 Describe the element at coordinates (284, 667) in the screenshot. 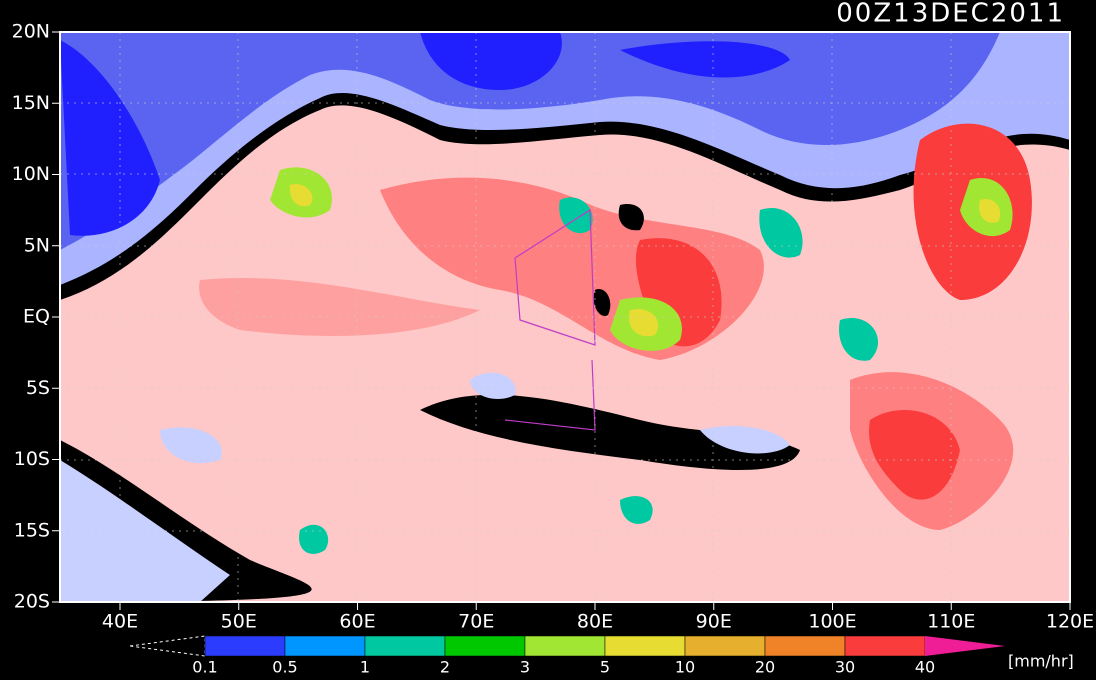

I see `colorbar-label: 0.5` at that location.